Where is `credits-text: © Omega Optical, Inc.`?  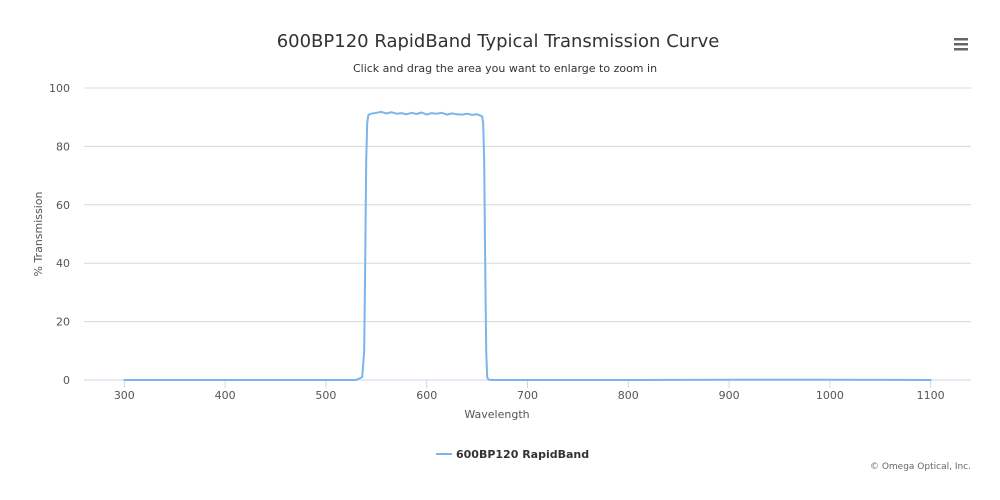
credits-text: © Omega Optical, Inc. is located at coordinates (920, 467).